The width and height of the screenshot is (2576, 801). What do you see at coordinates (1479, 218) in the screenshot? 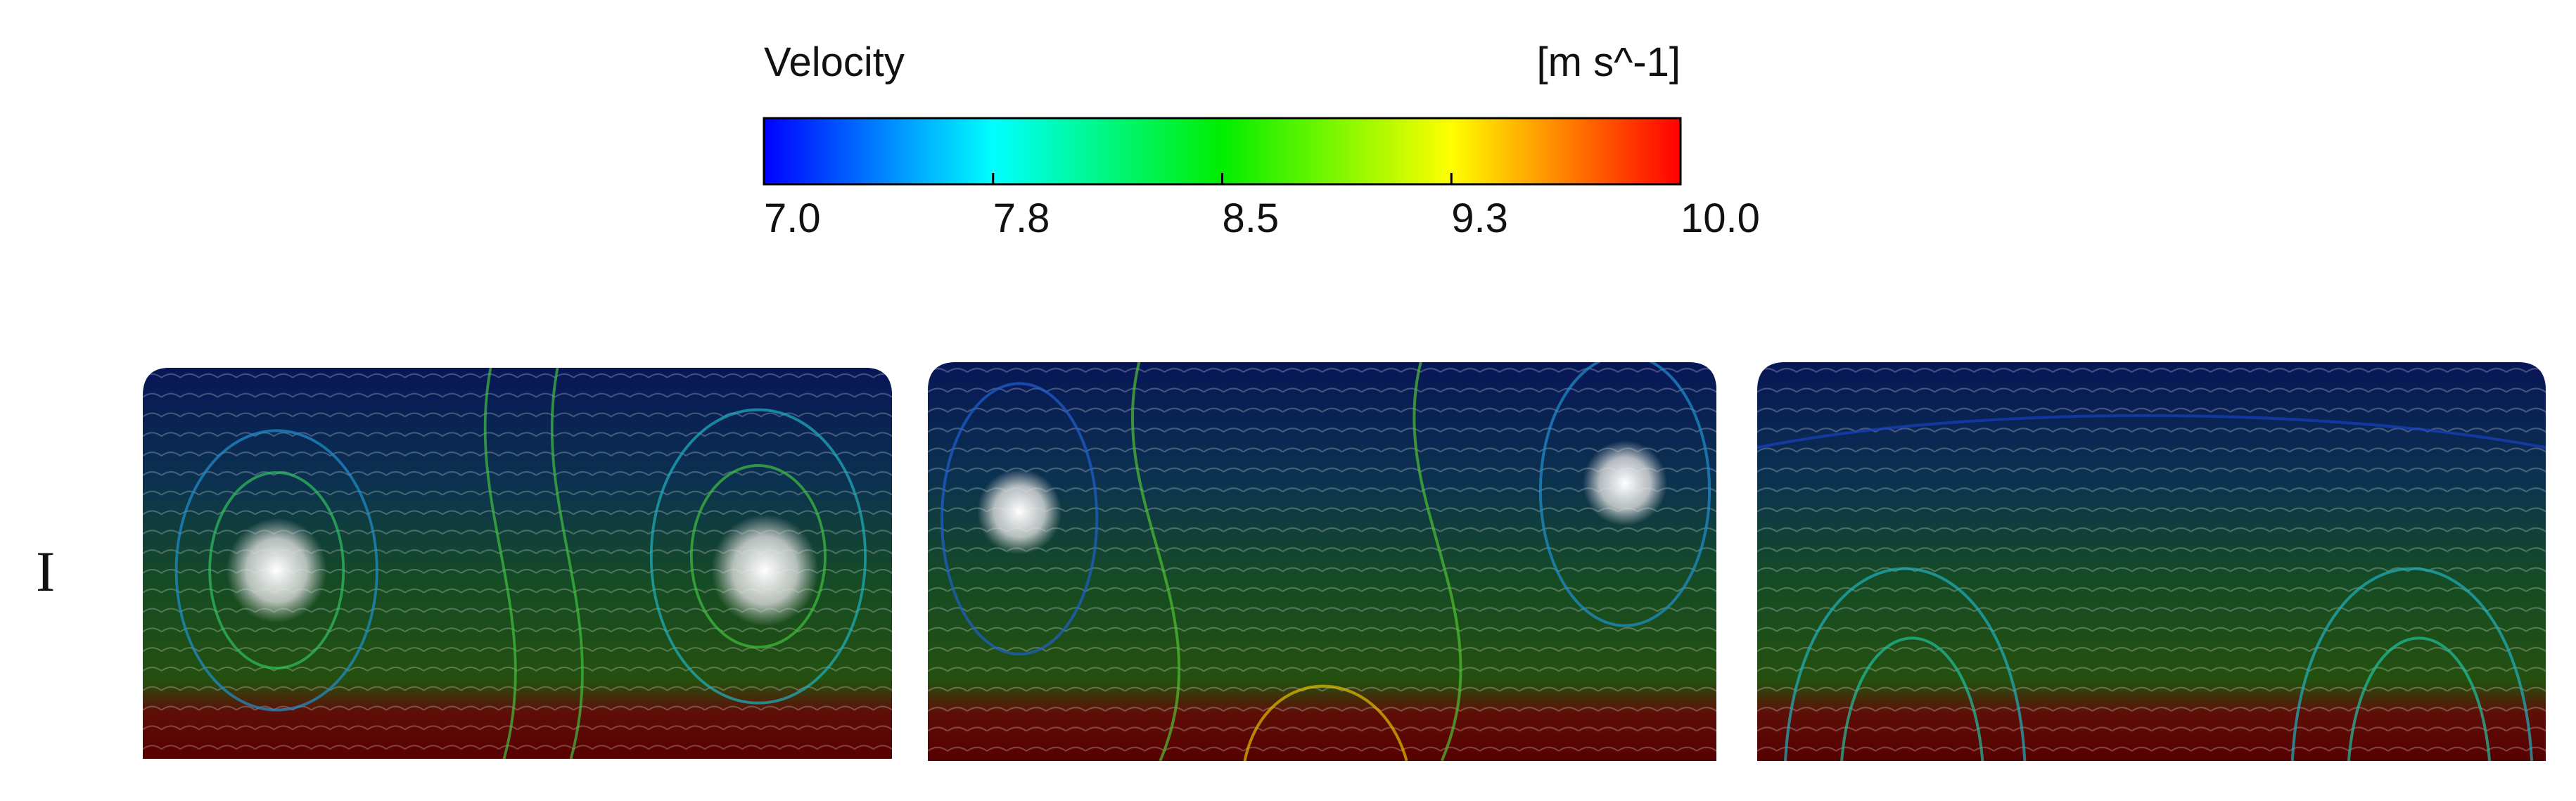
I see `tick-label: 9.3` at bounding box center [1479, 218].